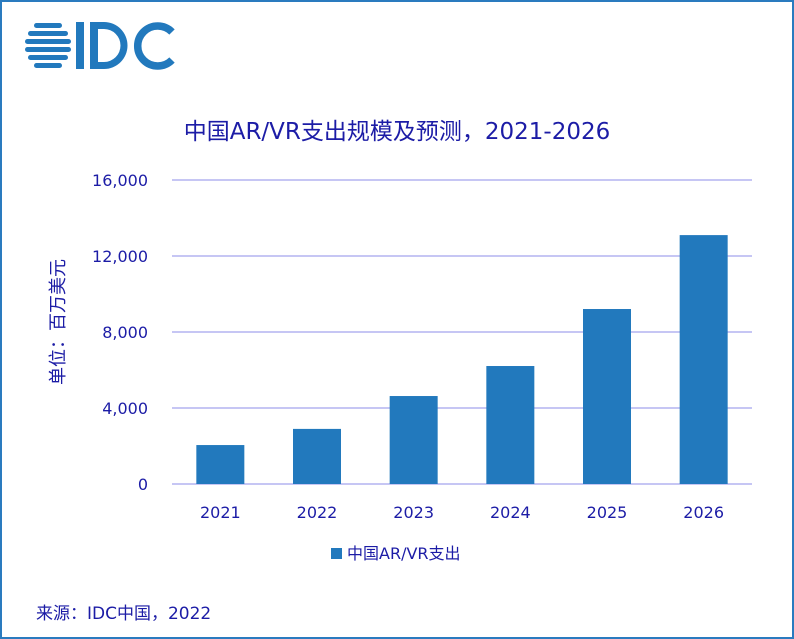  I want to click on legend: 中国AR/VR支出, so click(396, 553).